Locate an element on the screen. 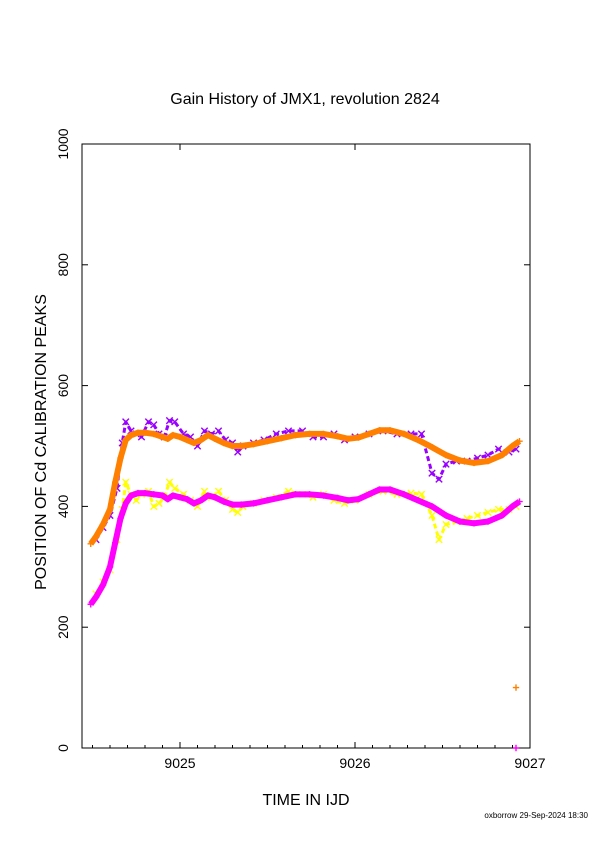  series-3-trace is located at coordinates (305, 486).